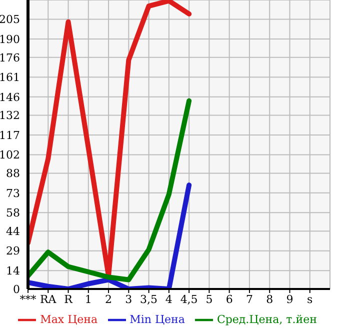  I want to click on legend-label: Сред.Цена, т.йен, so click(266, 319).